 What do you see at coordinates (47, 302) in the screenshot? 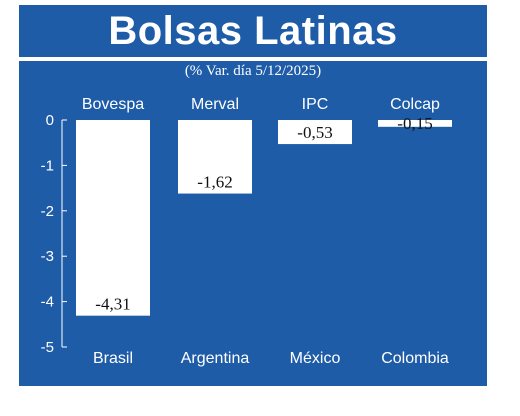
I see `y-tick-label: -4` at bounding box center [47, 302].